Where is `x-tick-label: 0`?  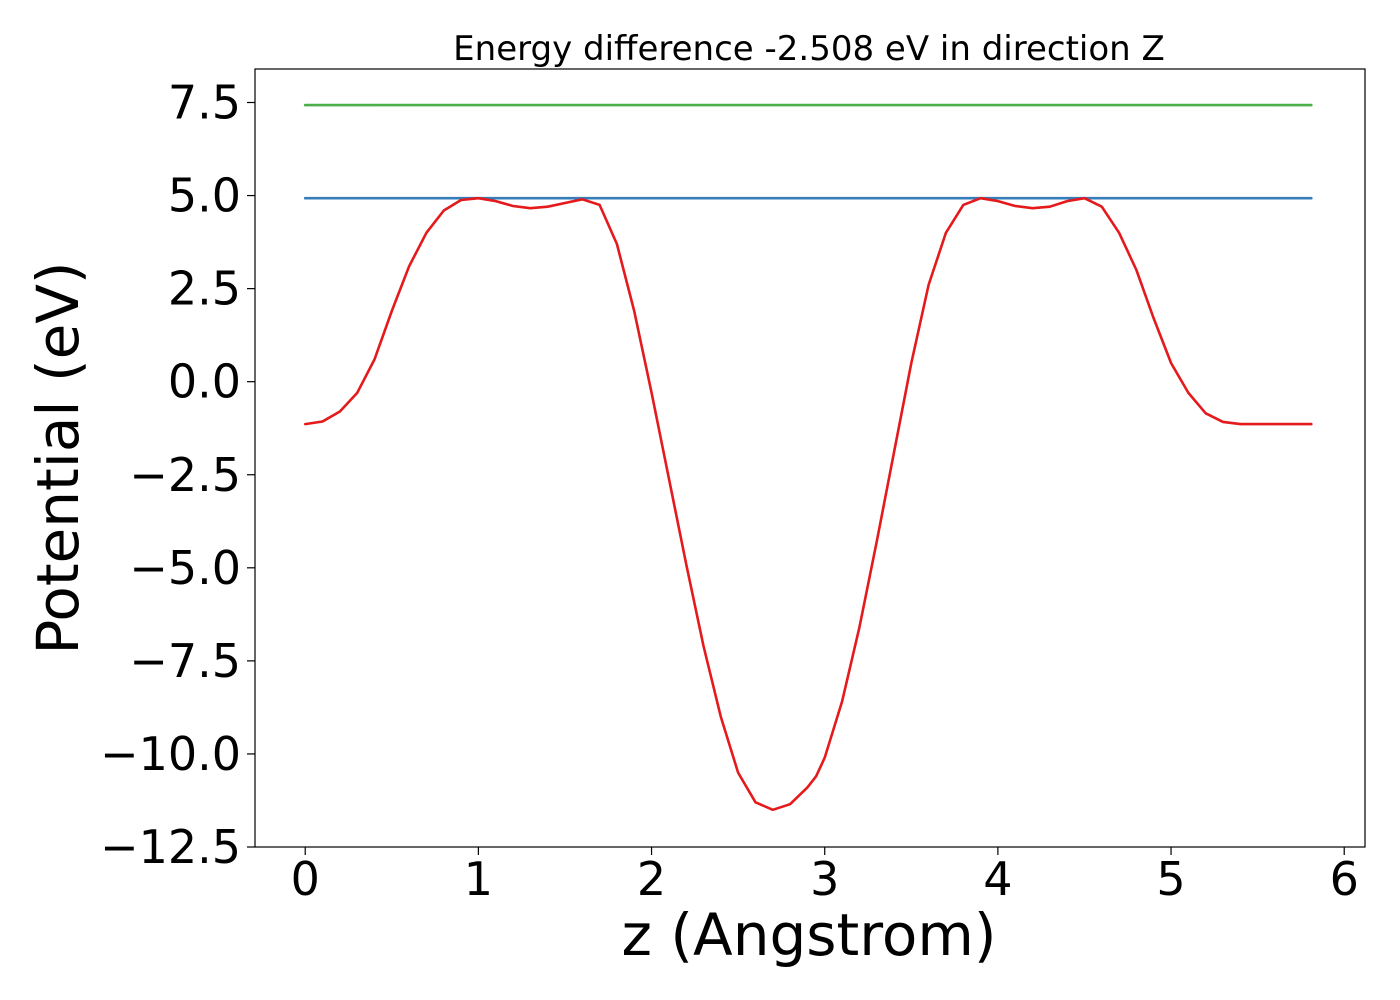
x-tick-label: 0 is located at coordinates (305, 879).